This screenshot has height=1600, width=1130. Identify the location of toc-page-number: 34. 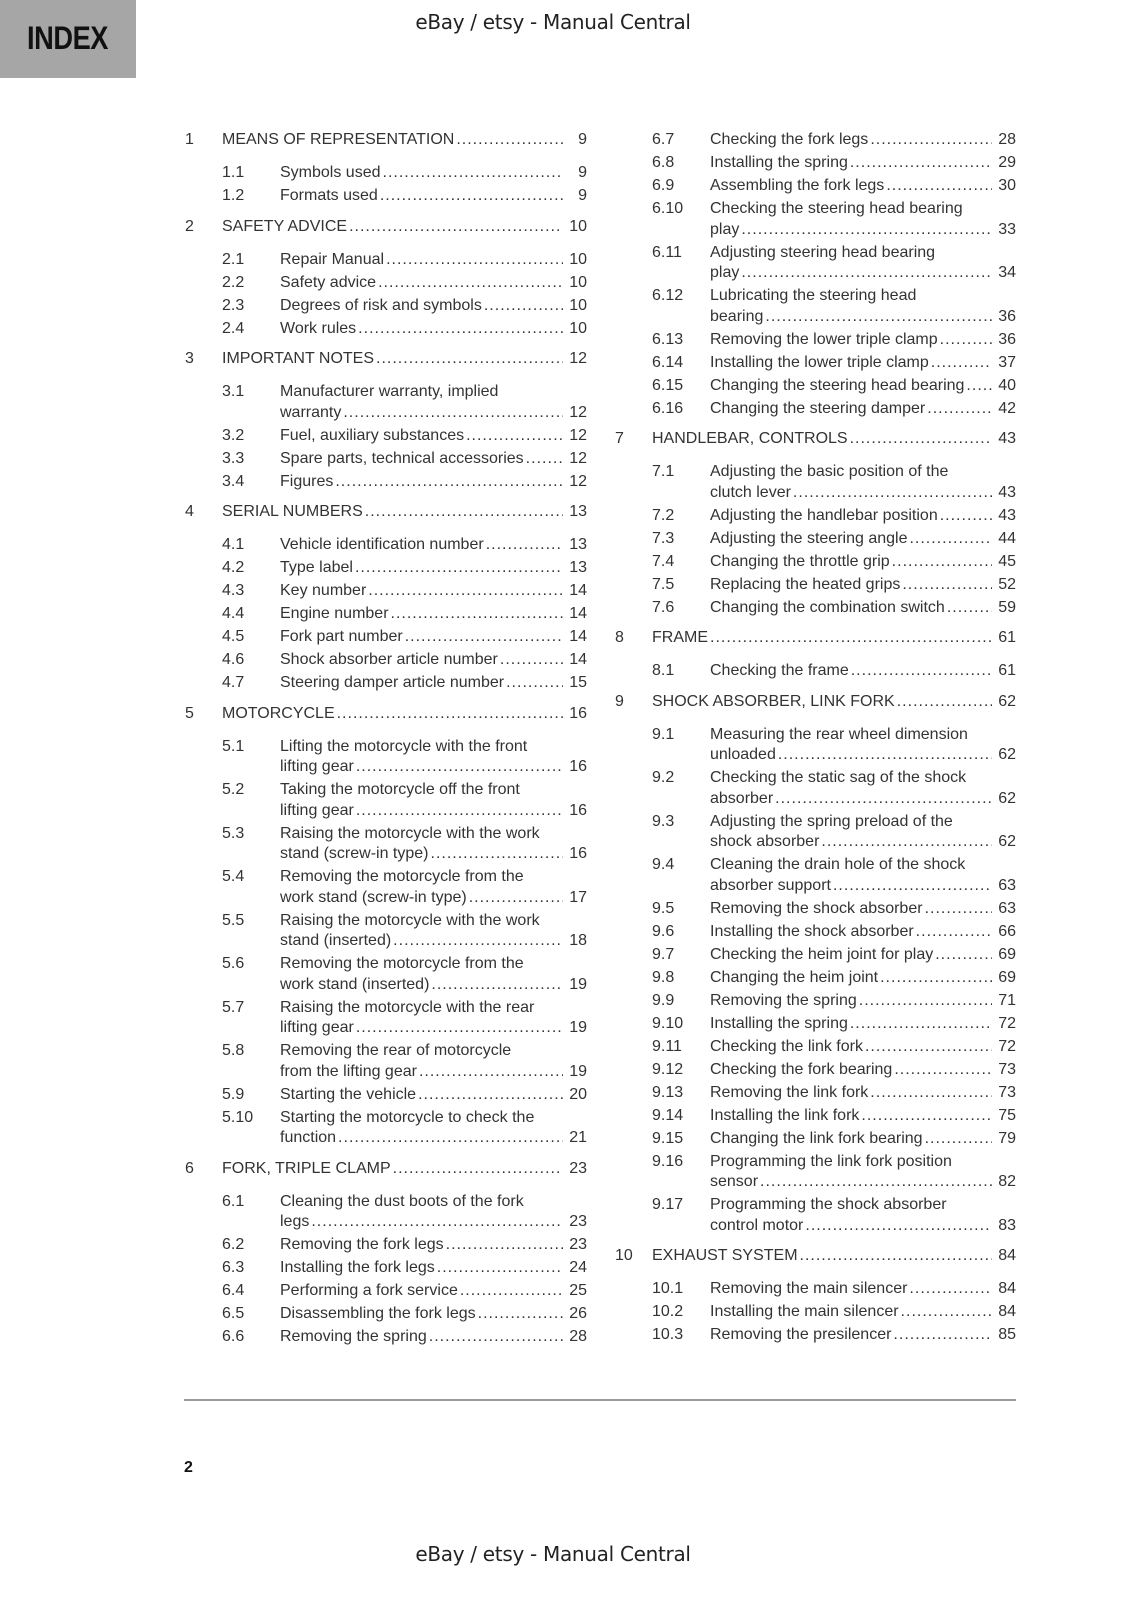
(1007, 272).